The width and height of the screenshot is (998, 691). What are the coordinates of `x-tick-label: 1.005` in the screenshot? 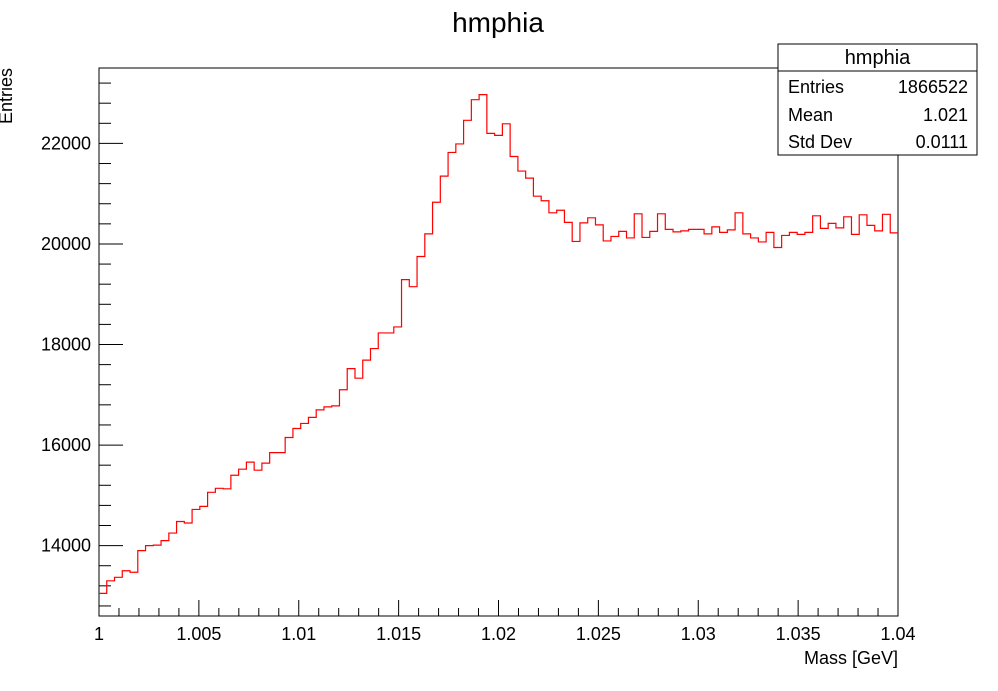 It's located at (198, 634).